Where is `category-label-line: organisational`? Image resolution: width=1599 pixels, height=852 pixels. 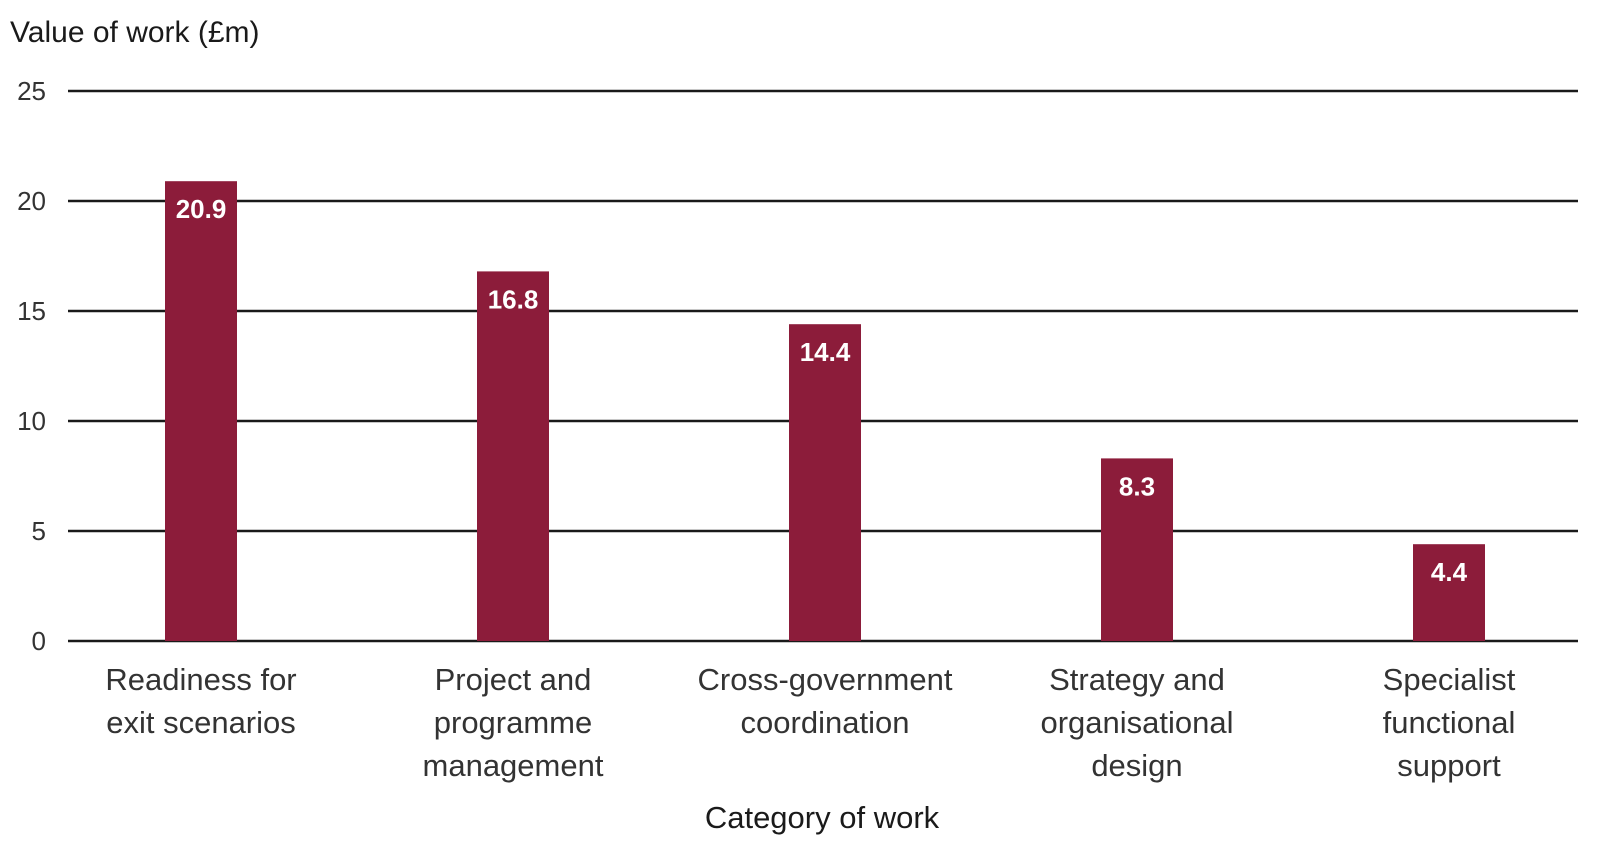 category-label-line: organisational is located at coordinates (1136, 722).